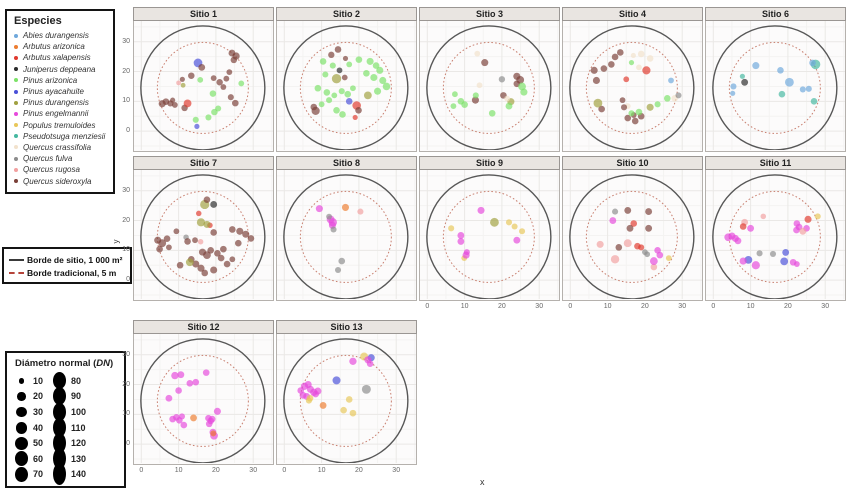  I want to click on facet-panel: Sitio 10 0 10 20 30, so click(632, 233).